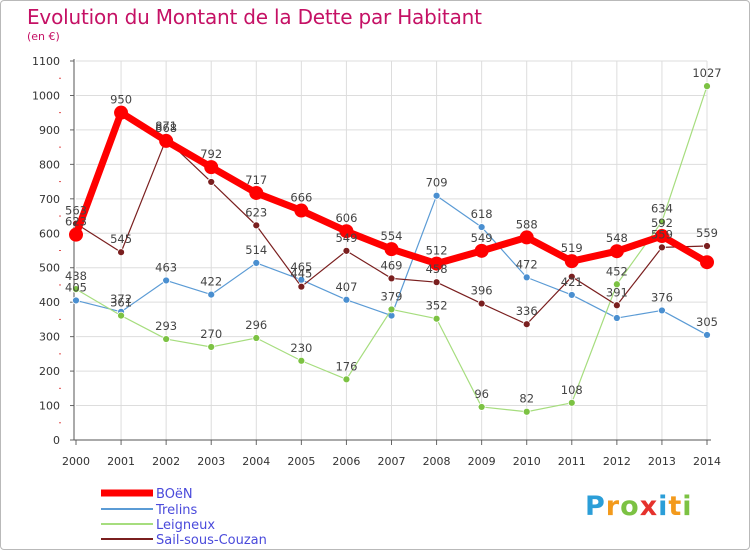 The image size is (750, 550). I want to click on data-label-leigneux: 379, so click(392, 296).